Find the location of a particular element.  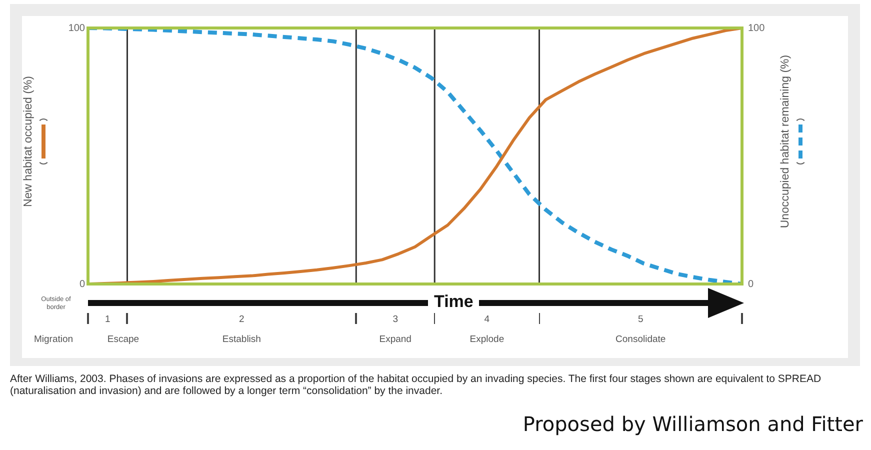

y2-tick-label: 100 is located at coordinates (757, 28).